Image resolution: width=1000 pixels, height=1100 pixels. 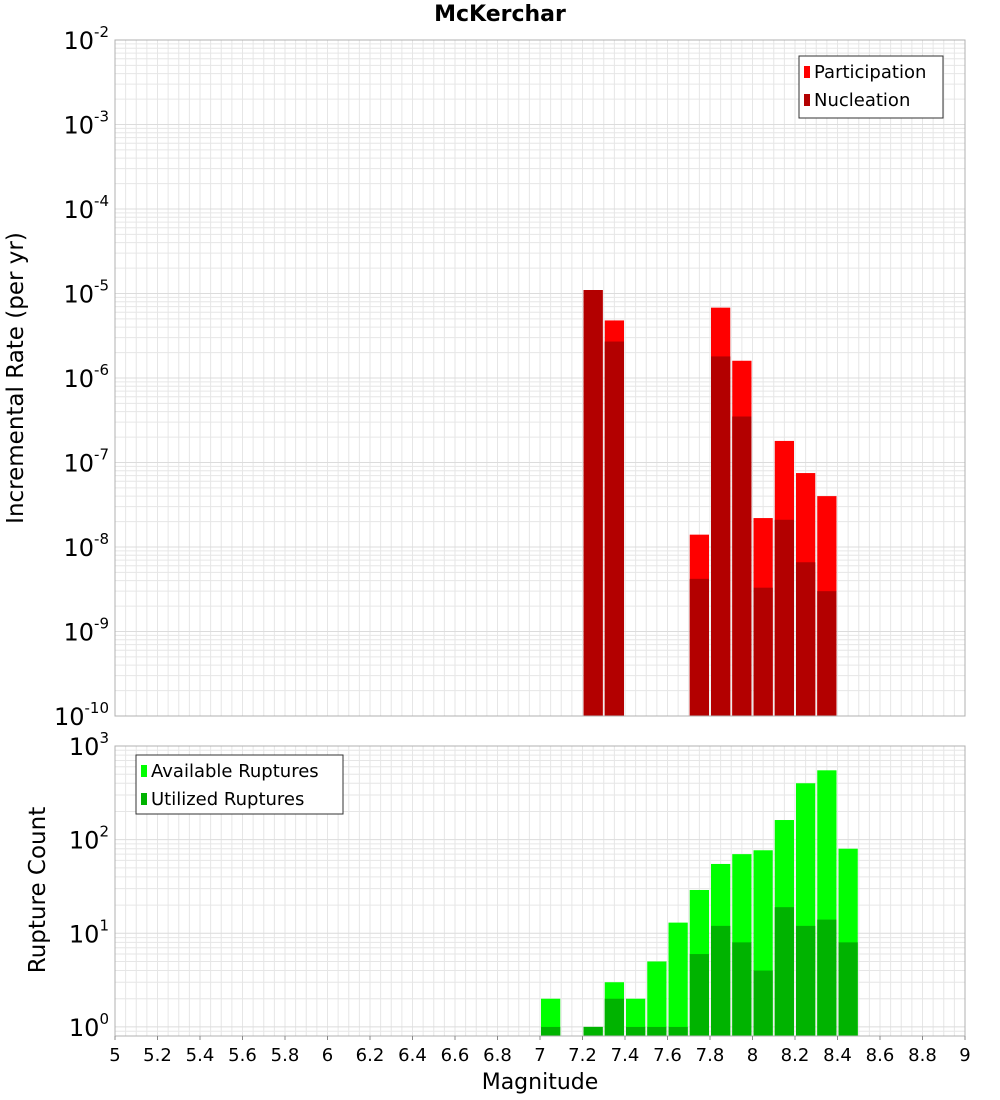 What do you see at coordinates (89, 885) in the screenshot?
I see `bottom-y-ticks: 10⁰ 10¹ 10² 10³` at bounding box center [89, 885].